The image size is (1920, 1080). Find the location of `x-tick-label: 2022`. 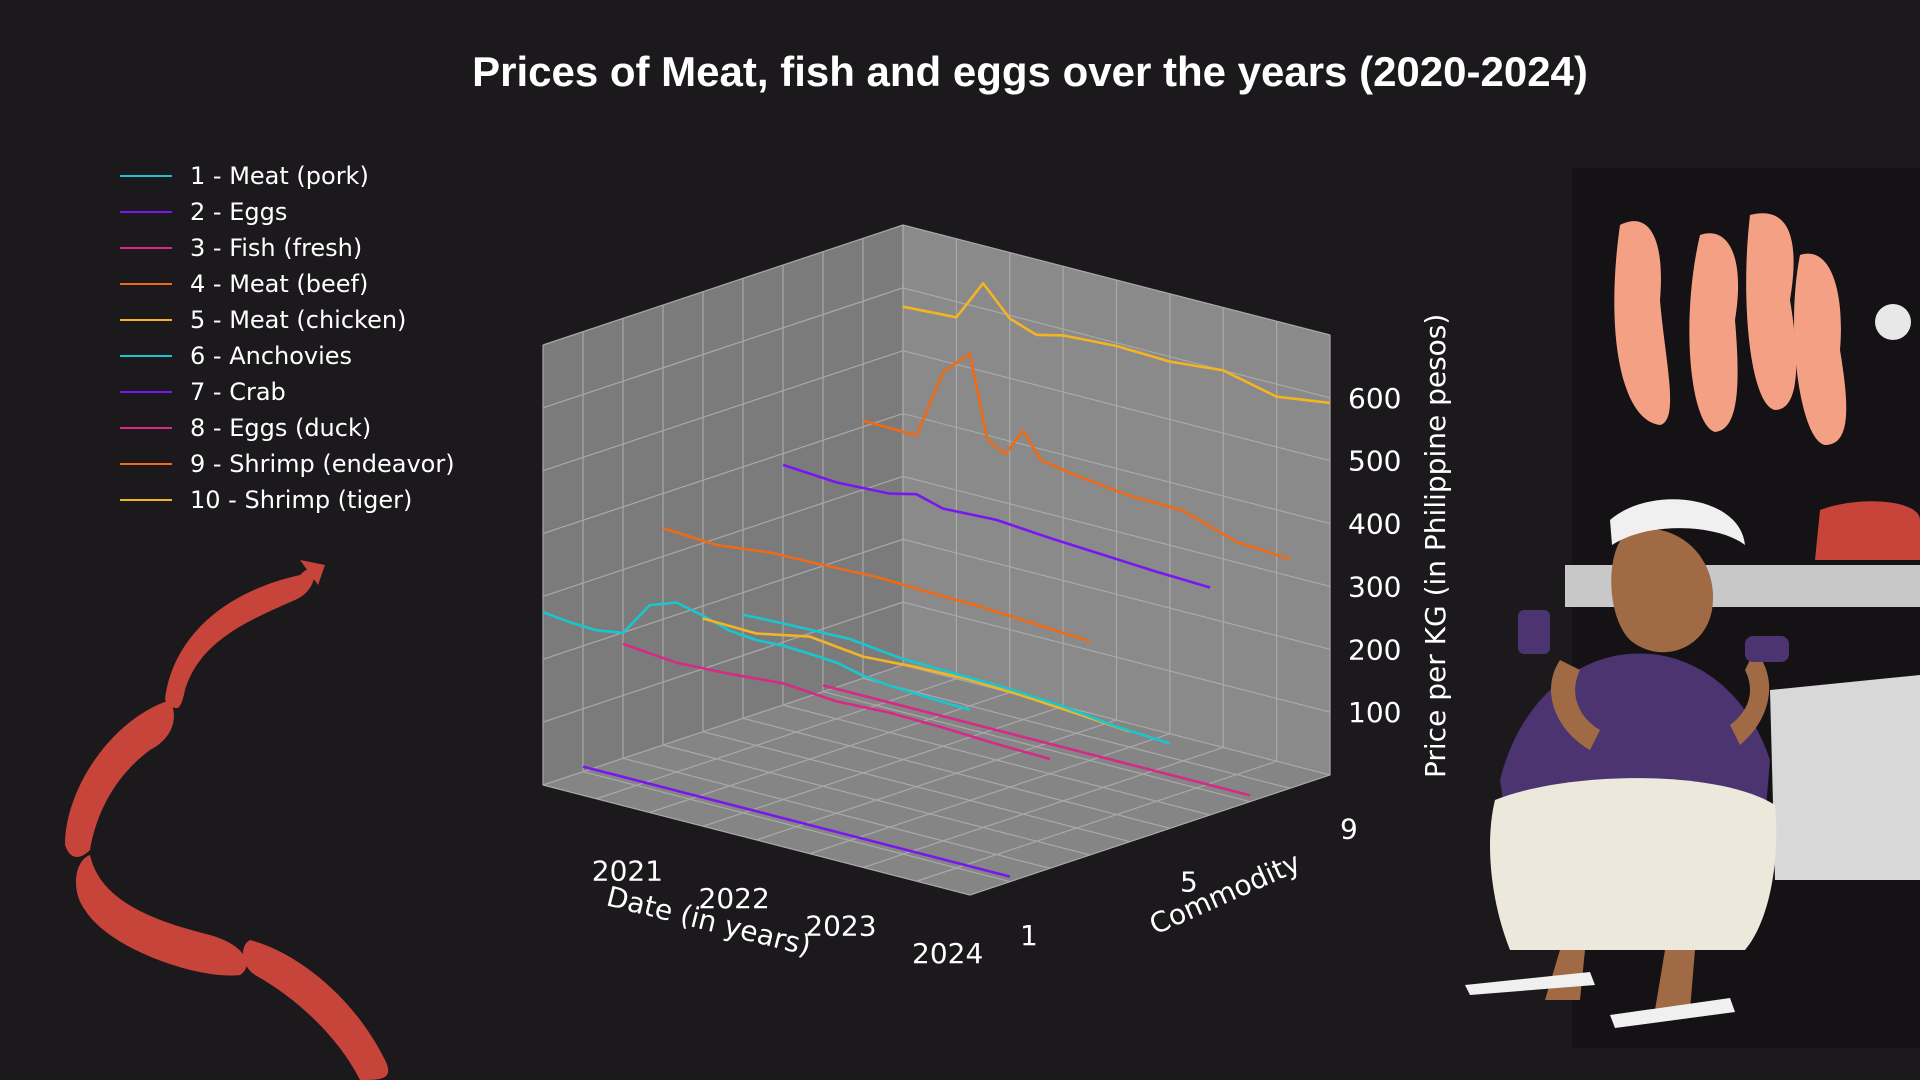

x-tick-label: 2022 is located at coordinates (734, 898).